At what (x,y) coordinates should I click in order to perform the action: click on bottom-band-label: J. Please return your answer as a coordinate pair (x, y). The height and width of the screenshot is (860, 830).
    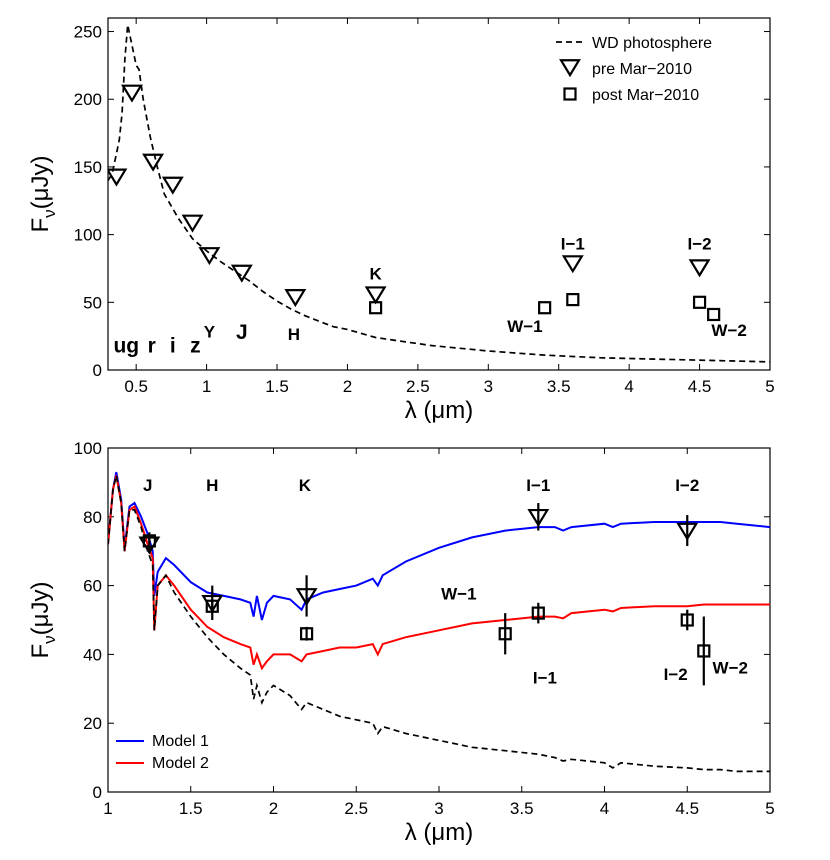
    Looking at the image, I should click on (147, 485).